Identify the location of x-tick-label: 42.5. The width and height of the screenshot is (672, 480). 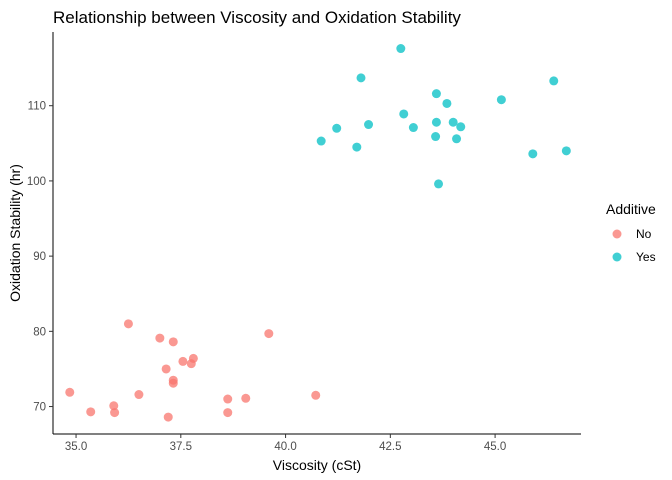
(390, 447).